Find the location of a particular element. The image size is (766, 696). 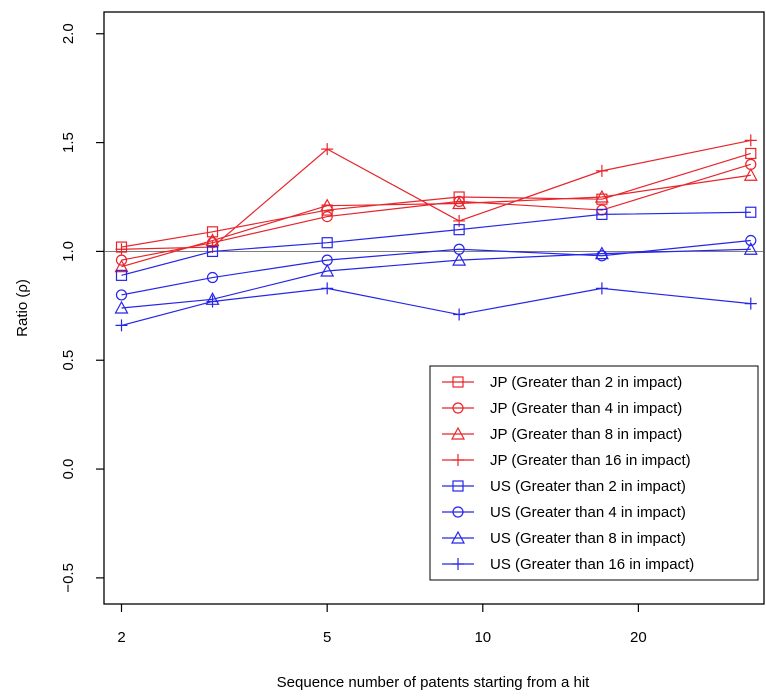

y-tick-label: 2.0 is located at coordinates (68, 33).